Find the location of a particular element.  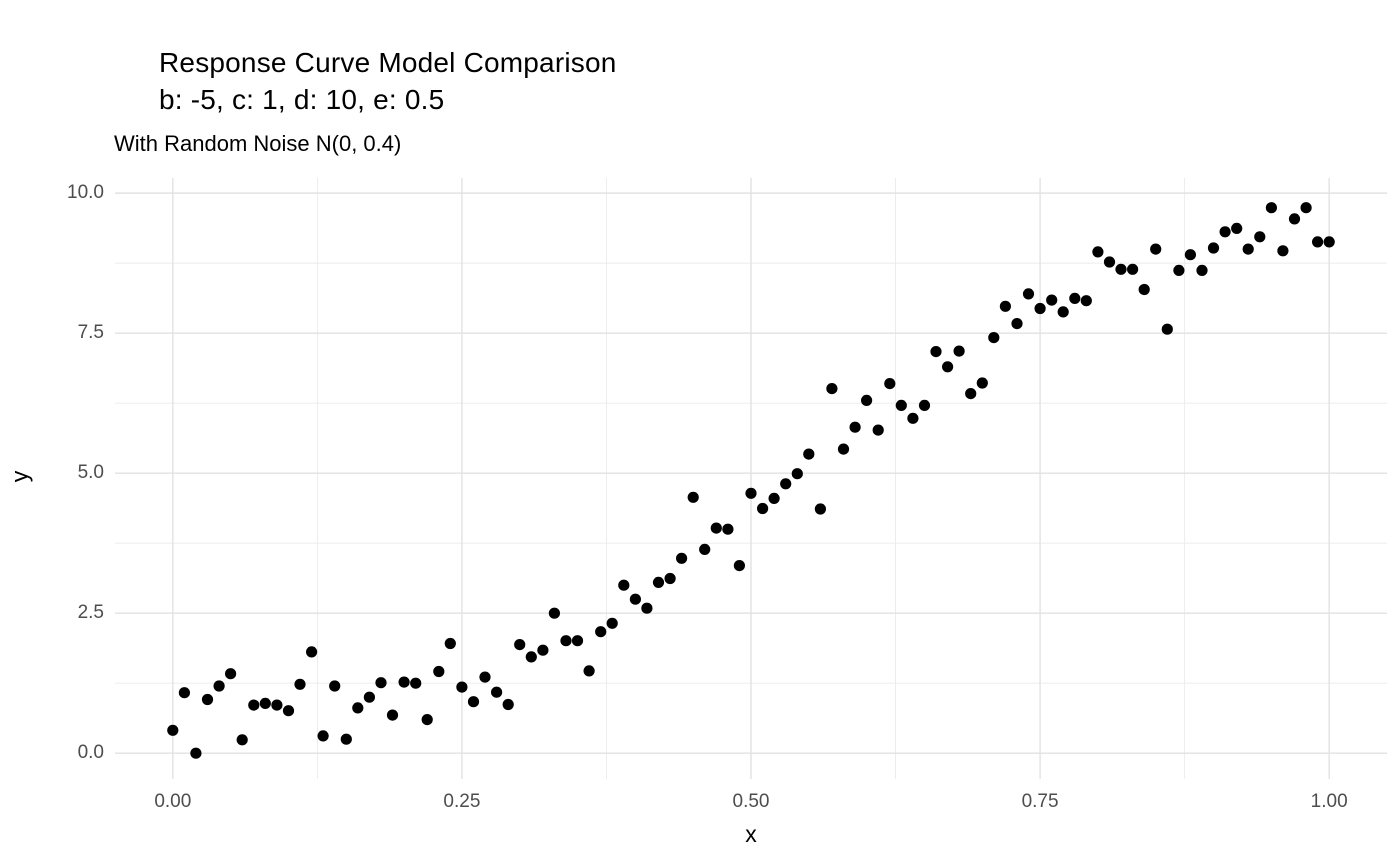

x-tick-label-0: 0.00 is located at coordinates (173, 801).